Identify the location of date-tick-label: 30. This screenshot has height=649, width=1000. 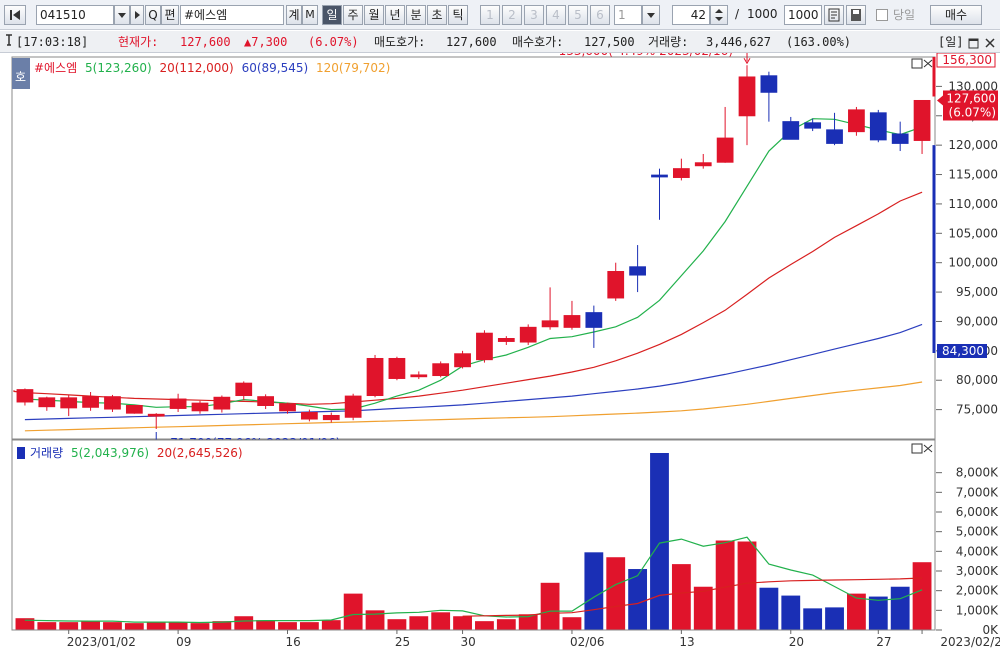
(468, 642).